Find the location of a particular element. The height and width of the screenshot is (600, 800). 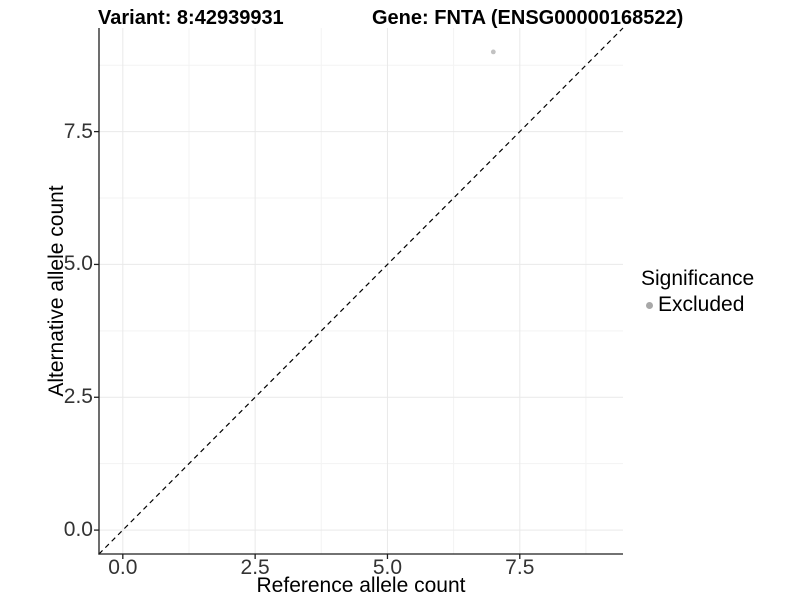

y-tick-label: 5.0 is located at coordinates (78, 264).